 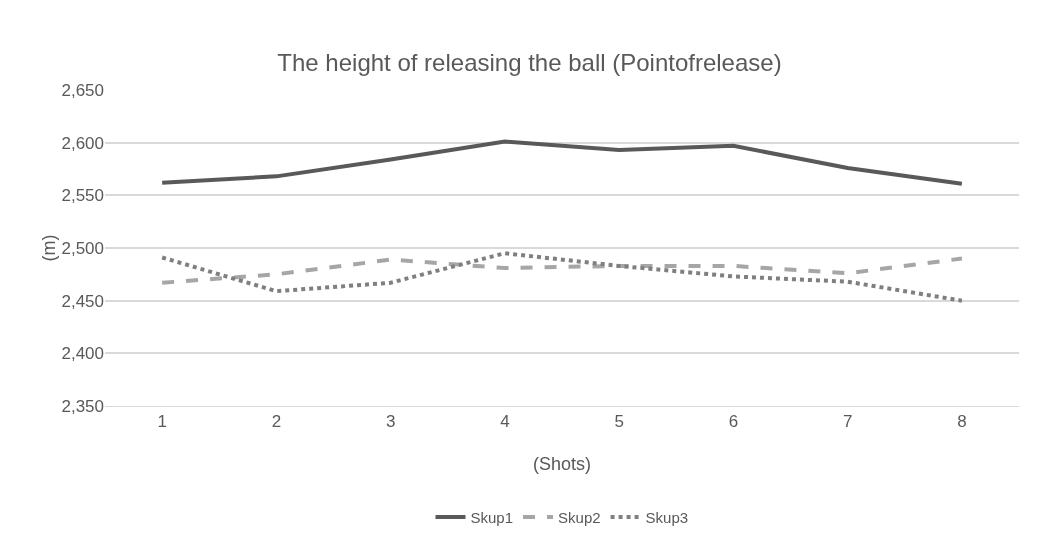 What do you see at coordinates (847, 422) in the screenshot?
I see `x-tick-label: 7` at bounding box center [847, 422].